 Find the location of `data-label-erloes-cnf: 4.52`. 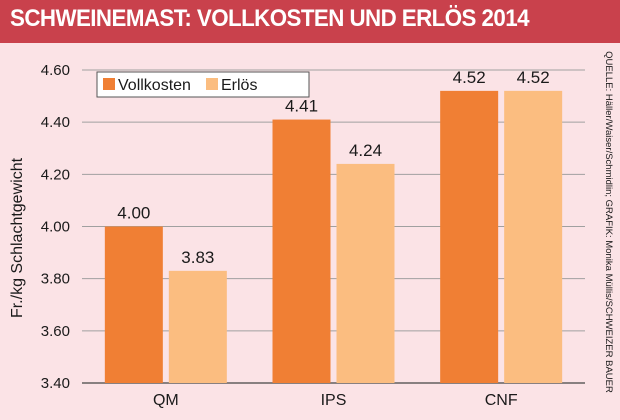

data-label-erloes-cnf: 4.52 is located at coordinates (533, 77).